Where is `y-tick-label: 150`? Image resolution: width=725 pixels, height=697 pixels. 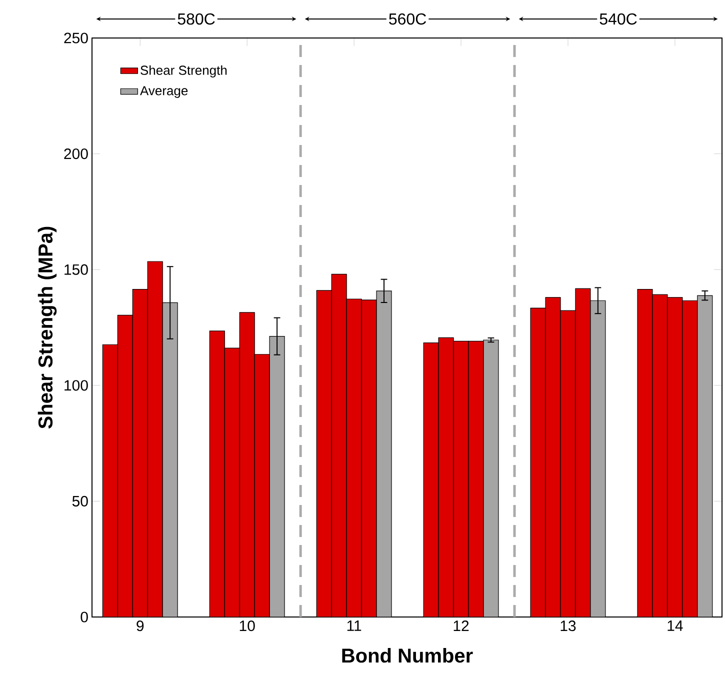
y-tick-label: 150 is located at coordinates (76, 269).